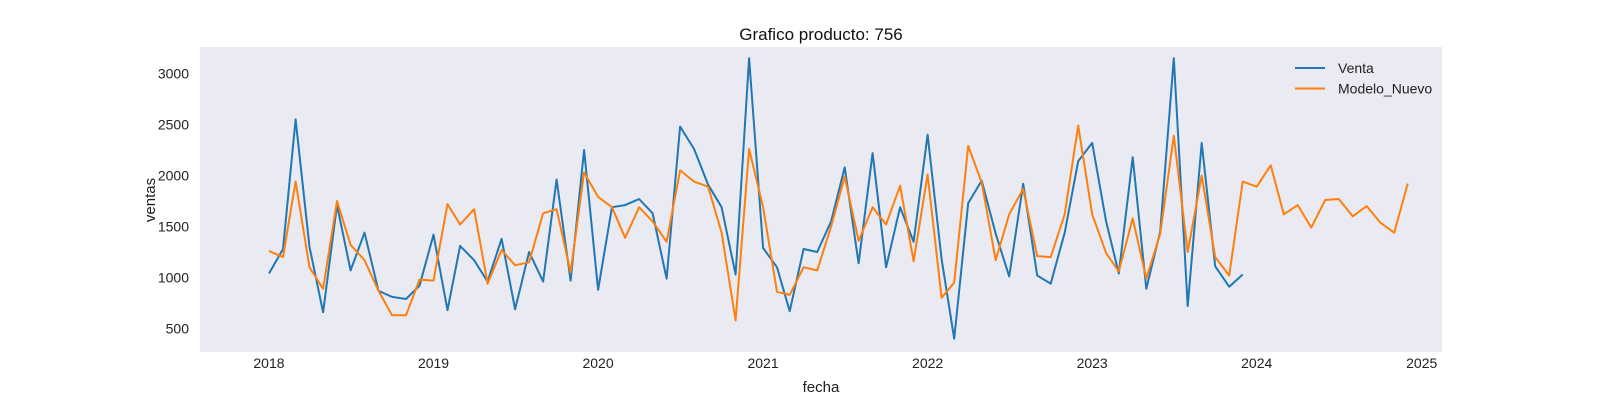 The height and width of the screenshot is (400, 1600). Describe the element at coordinates (820, 34) in the screenshot. I see `chart-title: Grafico producto: 756` at that location.